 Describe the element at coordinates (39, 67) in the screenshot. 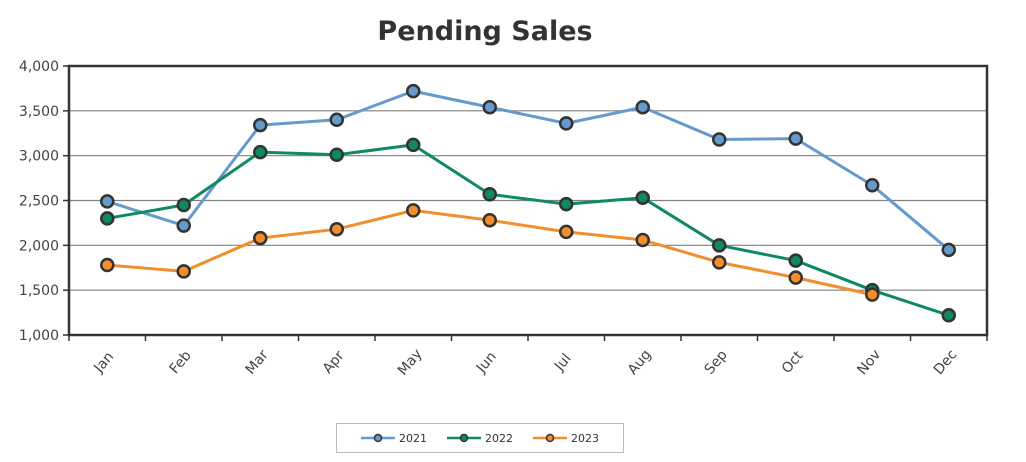

I see `y-tick-label: 4,000` at that location.